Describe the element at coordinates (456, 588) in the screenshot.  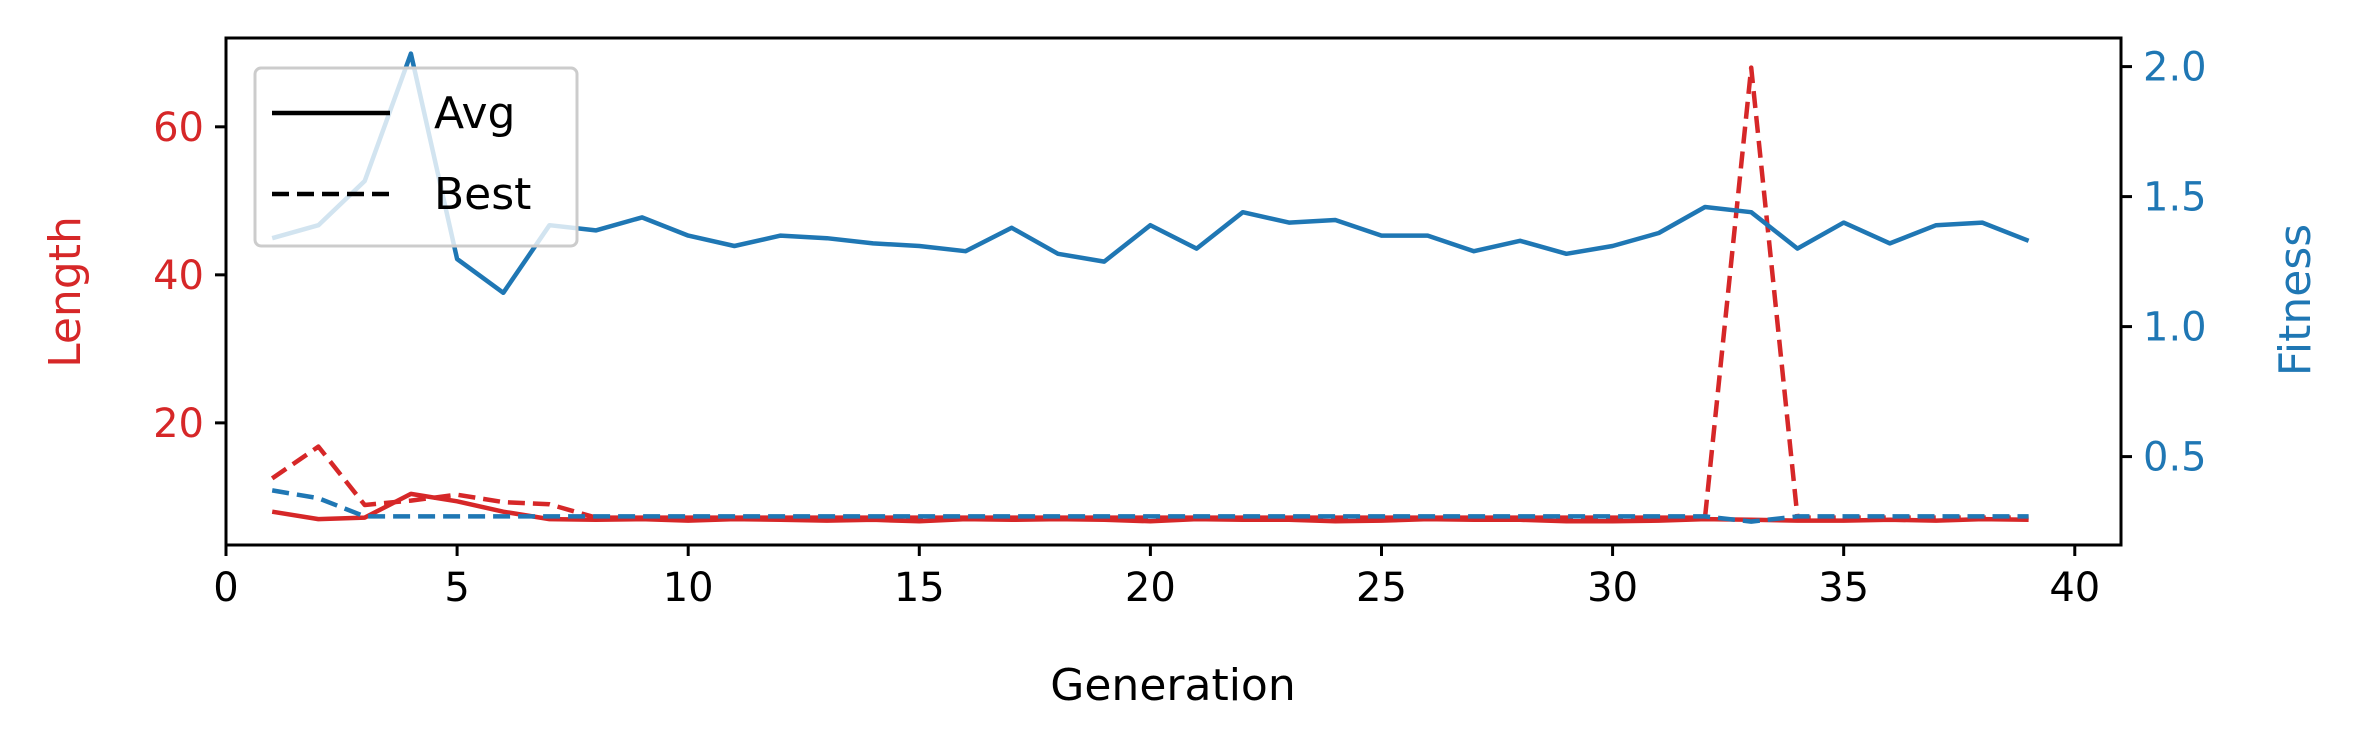
I see `x-tick-label: 5` at that location.